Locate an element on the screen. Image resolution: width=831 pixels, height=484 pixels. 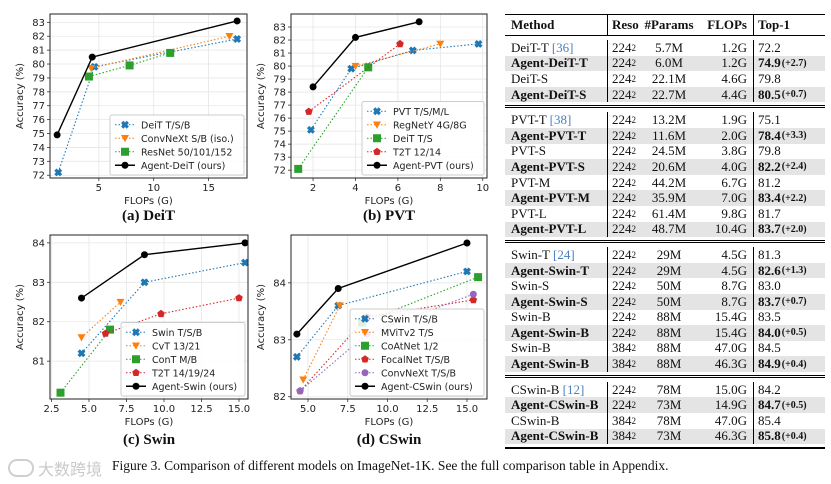
cell-top1: 83.7 (+2.0) is located at coordinates (789, 229).